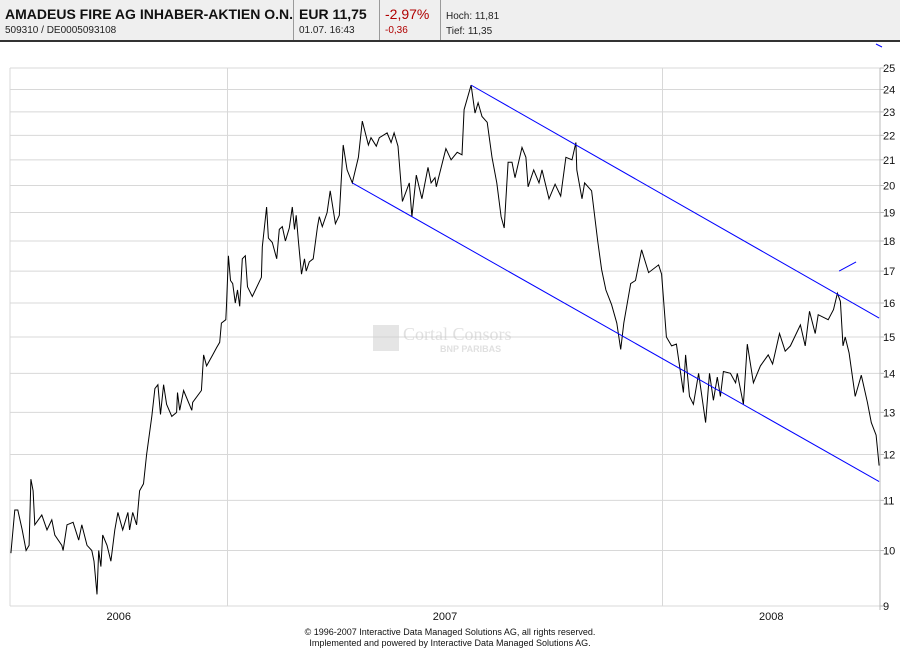 This screenshot has height=650, width=900. I want to click on y-tick-label: 10, so click(889, 552).